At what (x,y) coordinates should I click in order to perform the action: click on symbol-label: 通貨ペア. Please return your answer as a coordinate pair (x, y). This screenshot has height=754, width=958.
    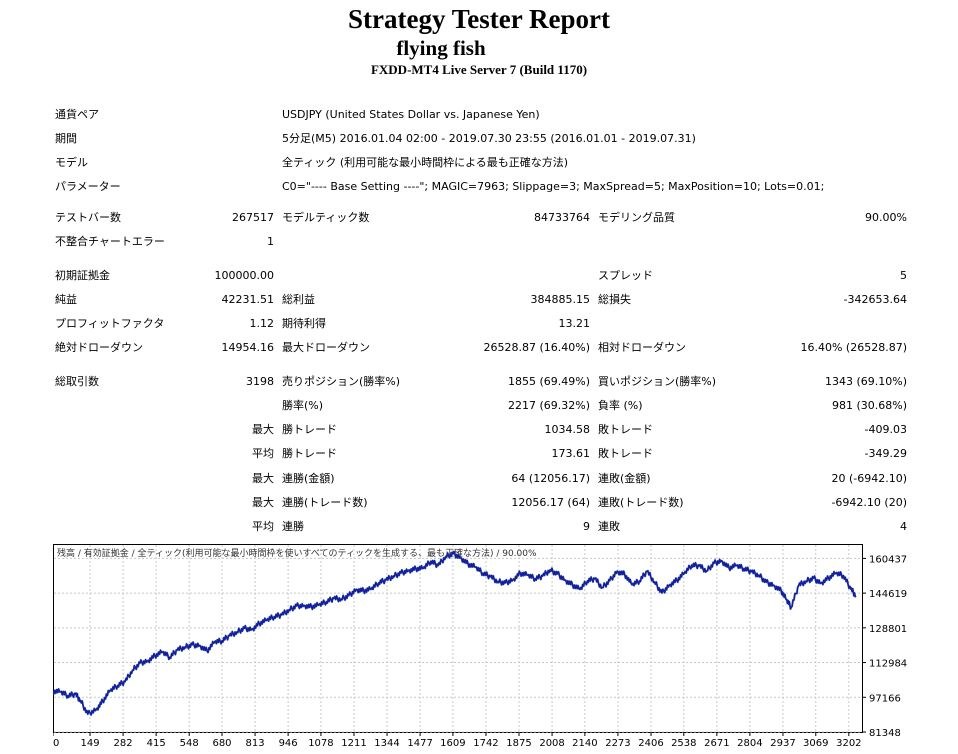
    Looking at the image, I should click on (77, 114).